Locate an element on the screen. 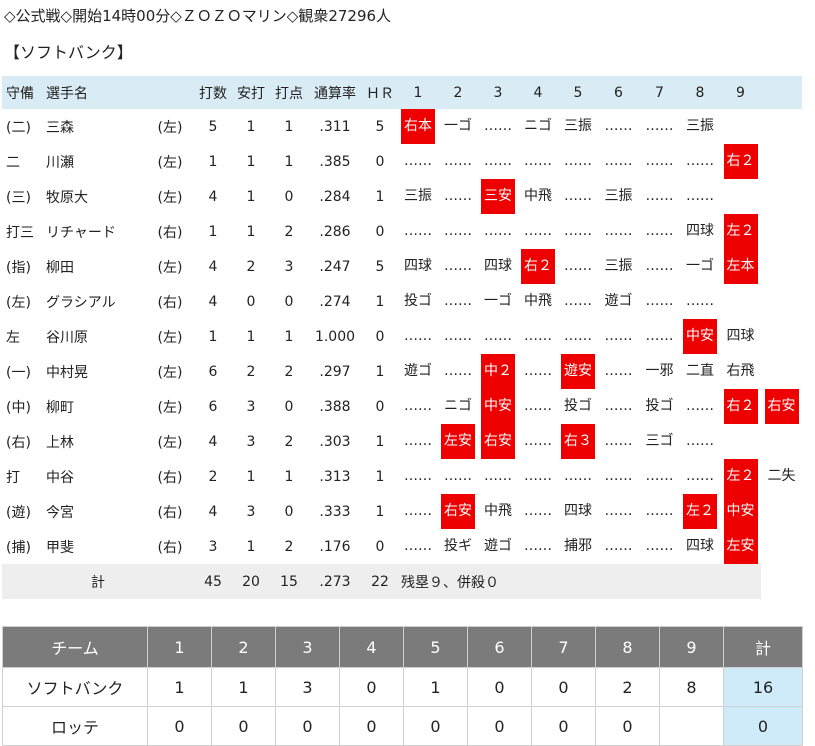  at-bat-cell: 遊安 is located at coordinates (578, 371).